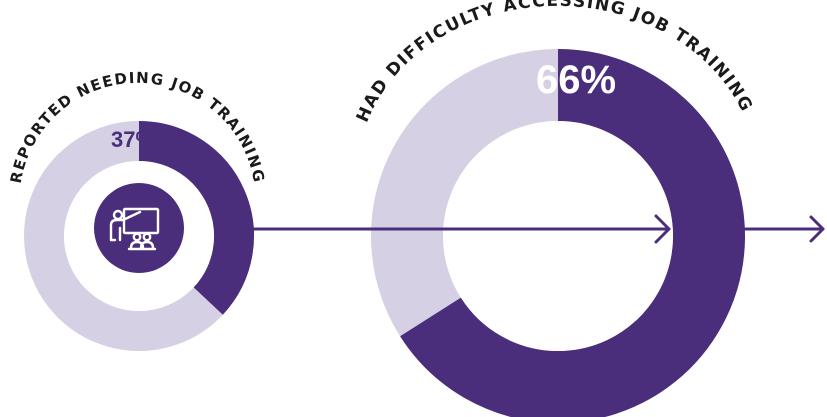  Describe the element at coordinates (196, 218) in the screenshot. I see `donut-segment-value` at that location.